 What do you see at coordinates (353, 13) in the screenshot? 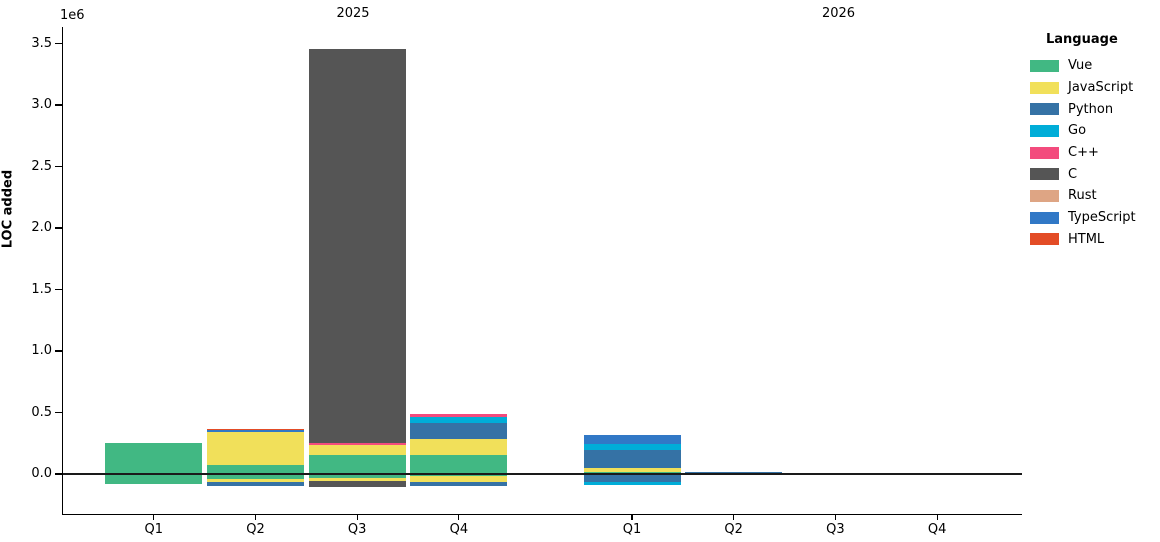
I see `facet-title-2025: 2025` at bounding box center [353, 13].